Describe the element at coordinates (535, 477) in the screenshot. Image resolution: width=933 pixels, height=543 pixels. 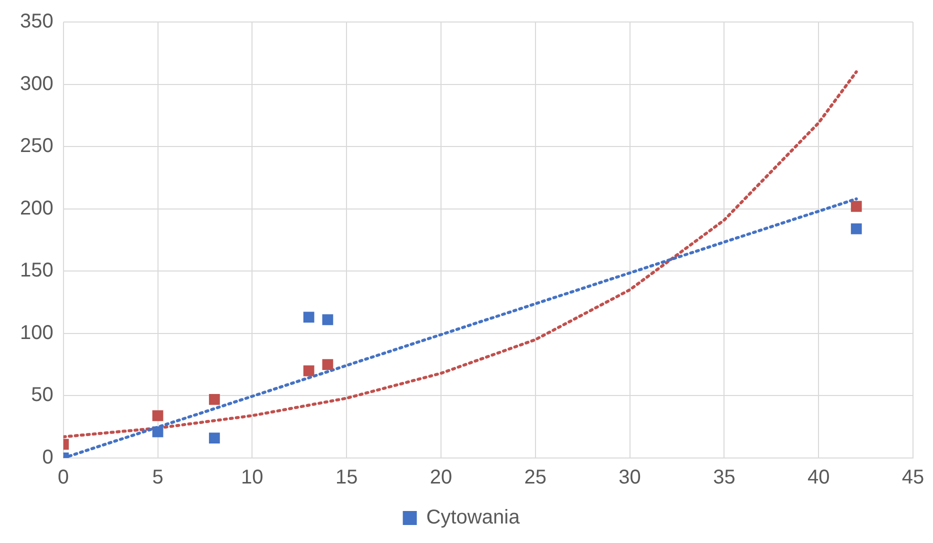
I see `x-tick-label: 25` at that location.